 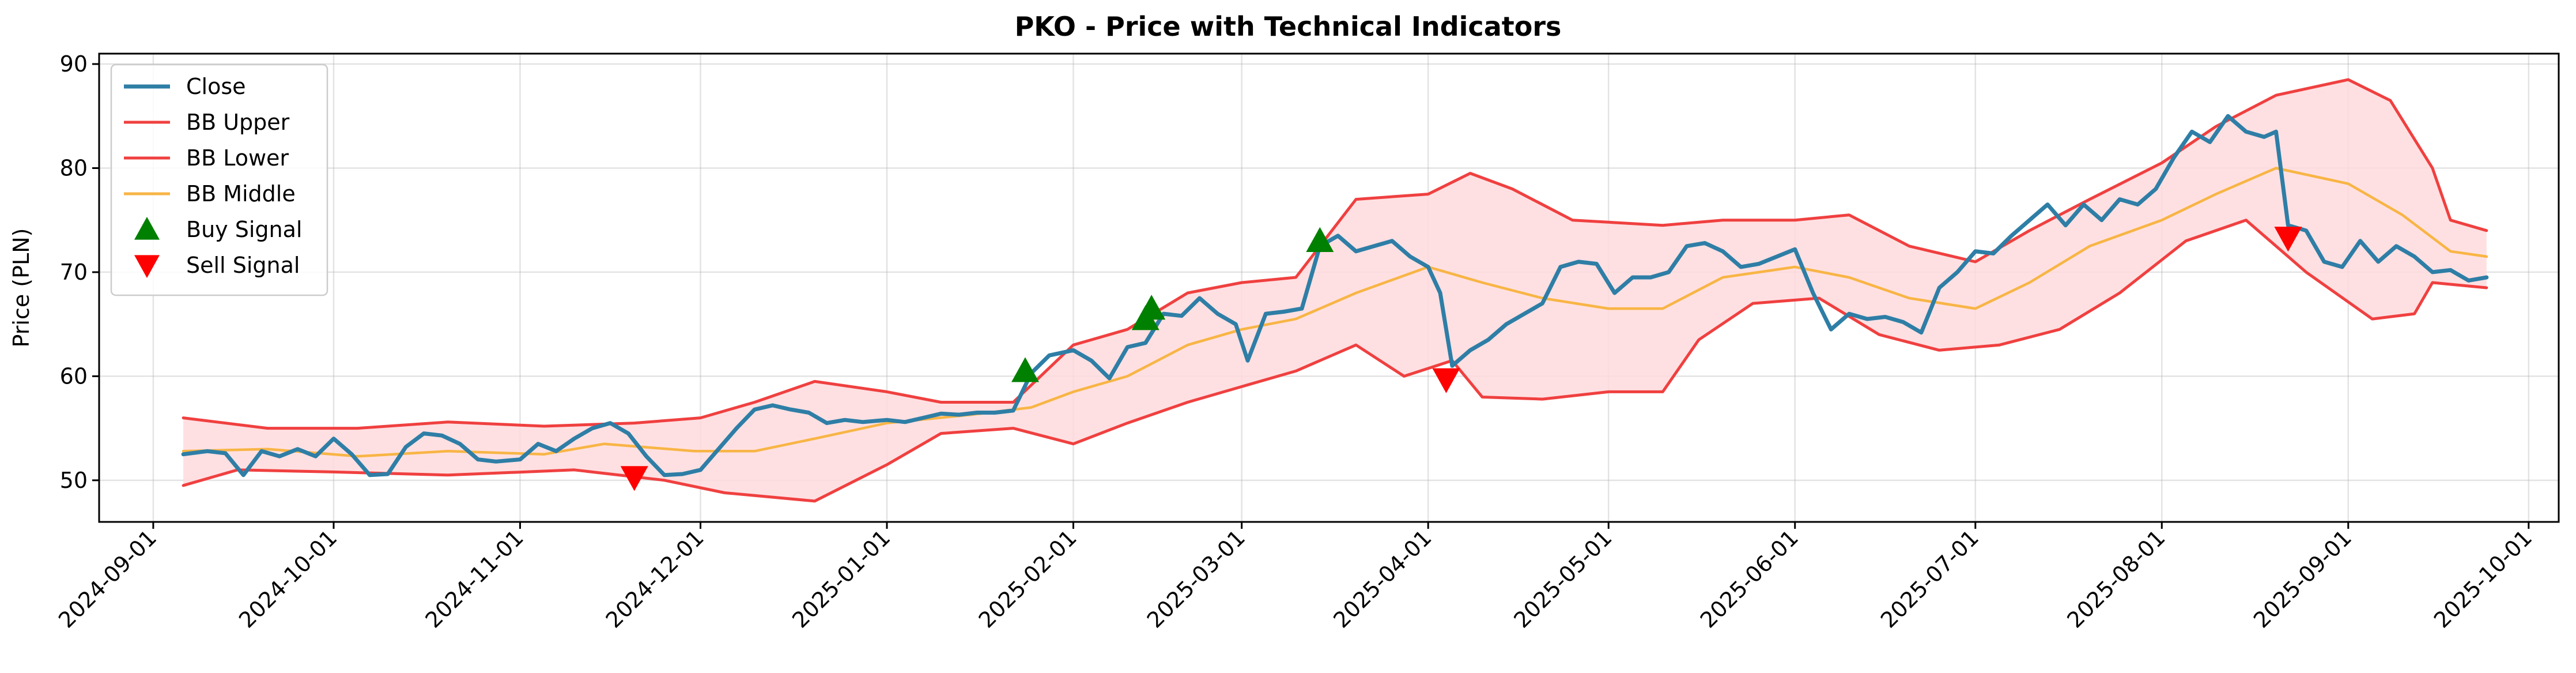 I want to click on x-tick-label: 2025-09-01, so click(x=2302, y=579).